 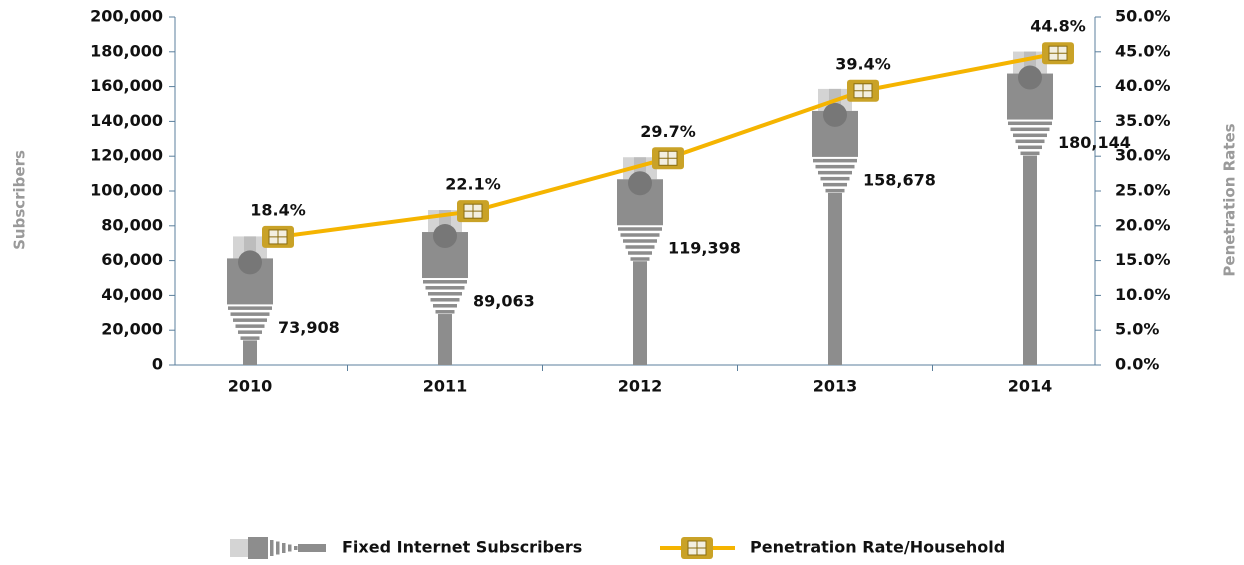 What do you see at coordinates (1143, 294) in the screenshot?
I see `y2-tick-label: 10.0%` at bounding box center [1143, 294].